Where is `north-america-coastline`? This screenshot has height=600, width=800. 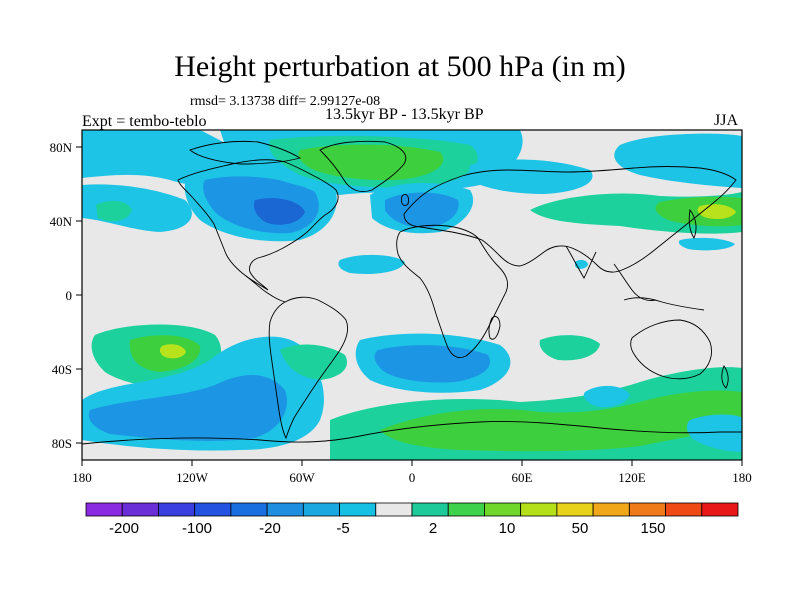 north-america-coastline is located at coordinates (258, 225).